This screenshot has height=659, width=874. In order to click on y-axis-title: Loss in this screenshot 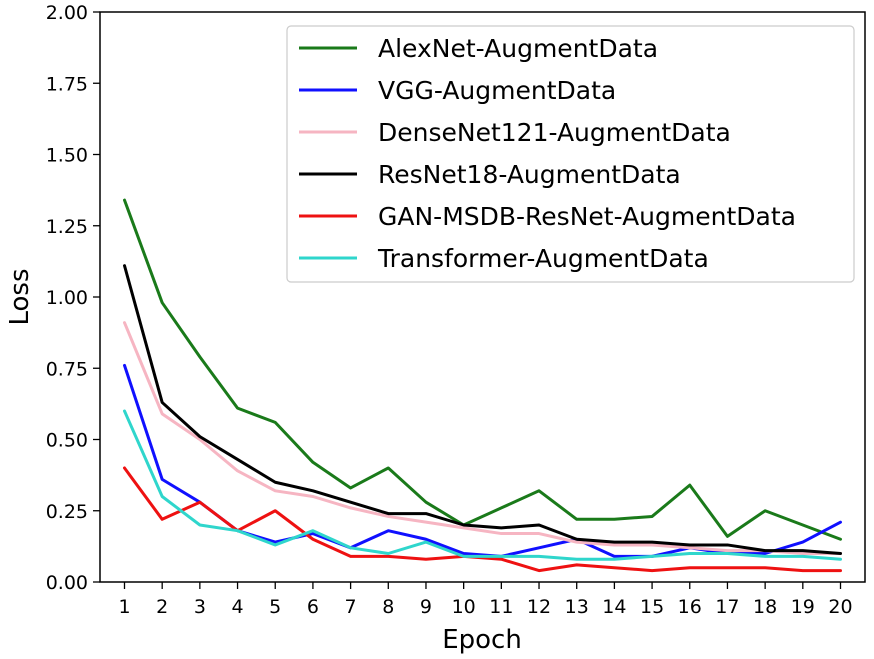, I will do `click(20, 296)`.